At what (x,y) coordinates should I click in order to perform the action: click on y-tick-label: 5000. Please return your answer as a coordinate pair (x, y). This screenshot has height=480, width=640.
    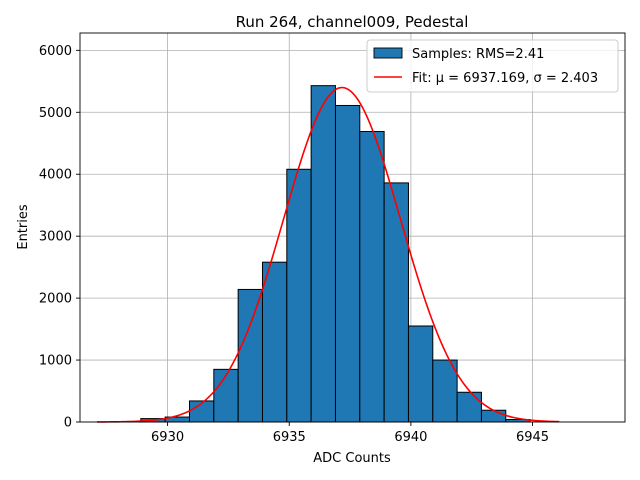
    Looking at the image, I should click on (55, 113).